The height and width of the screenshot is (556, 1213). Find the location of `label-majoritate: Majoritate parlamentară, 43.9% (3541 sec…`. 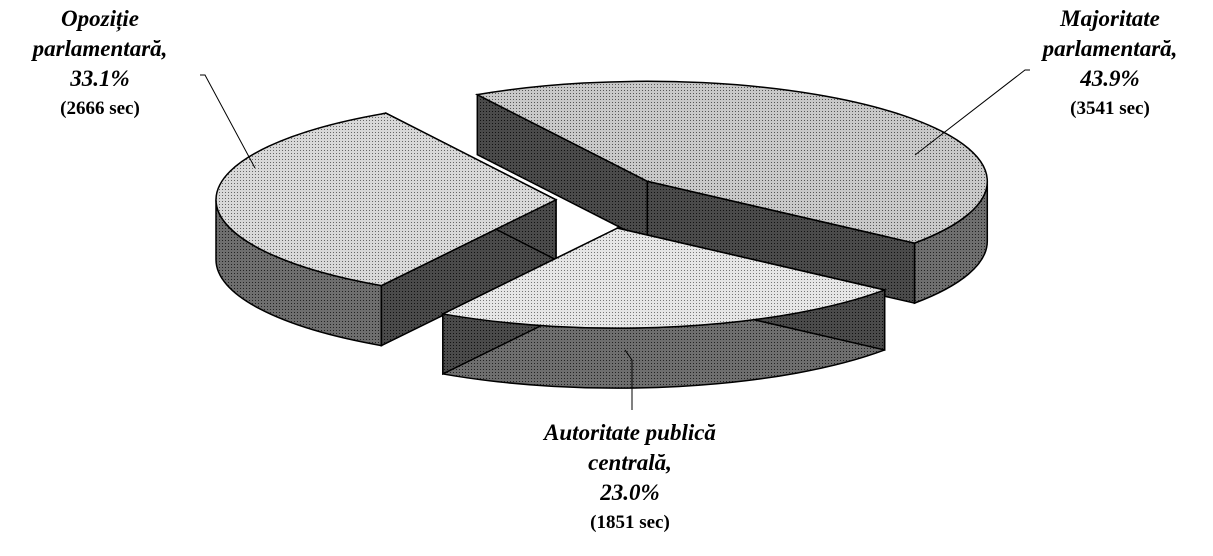

label-majoritate: Majoritate parlamentară, 43.9% (3541 sec… is located at coordinates (1110, 64).